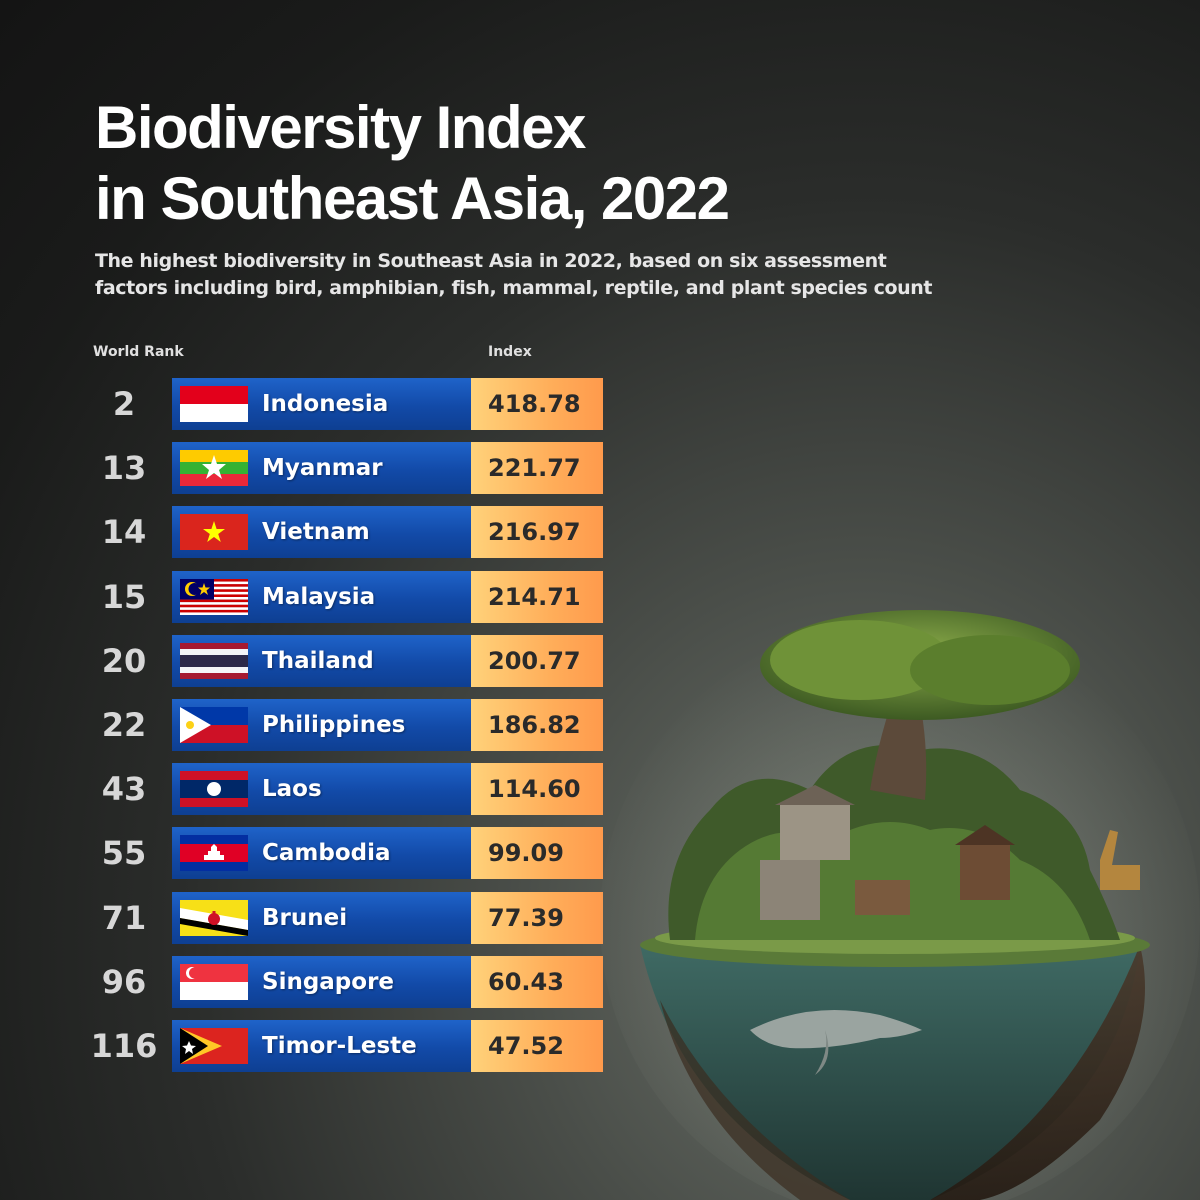 The image size is (1200, 1200). I want to click on index-cell: 418.78, so click(537, 404).